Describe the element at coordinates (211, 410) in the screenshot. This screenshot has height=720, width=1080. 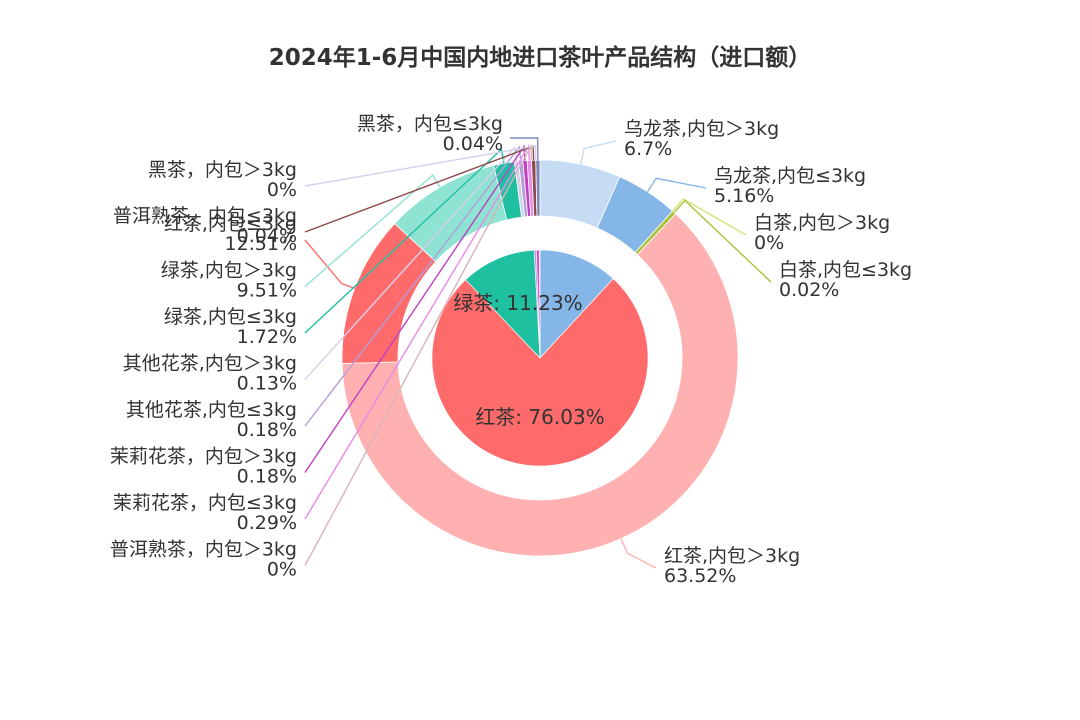
I see `outer-label-name-9: 其他花茶,内包≤3kg` at that location.